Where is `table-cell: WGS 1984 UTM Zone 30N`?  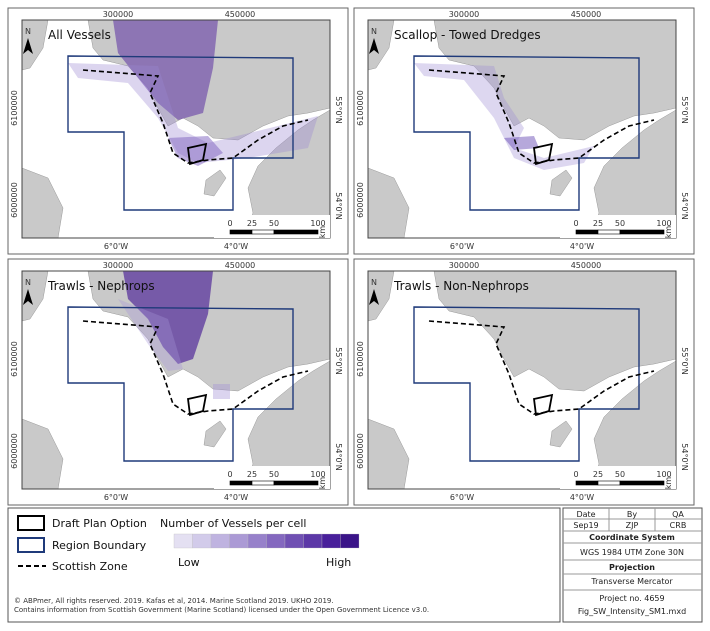 table-cell: WGS 1984 UTM Zone 30N is located at coordinates (632, 552).